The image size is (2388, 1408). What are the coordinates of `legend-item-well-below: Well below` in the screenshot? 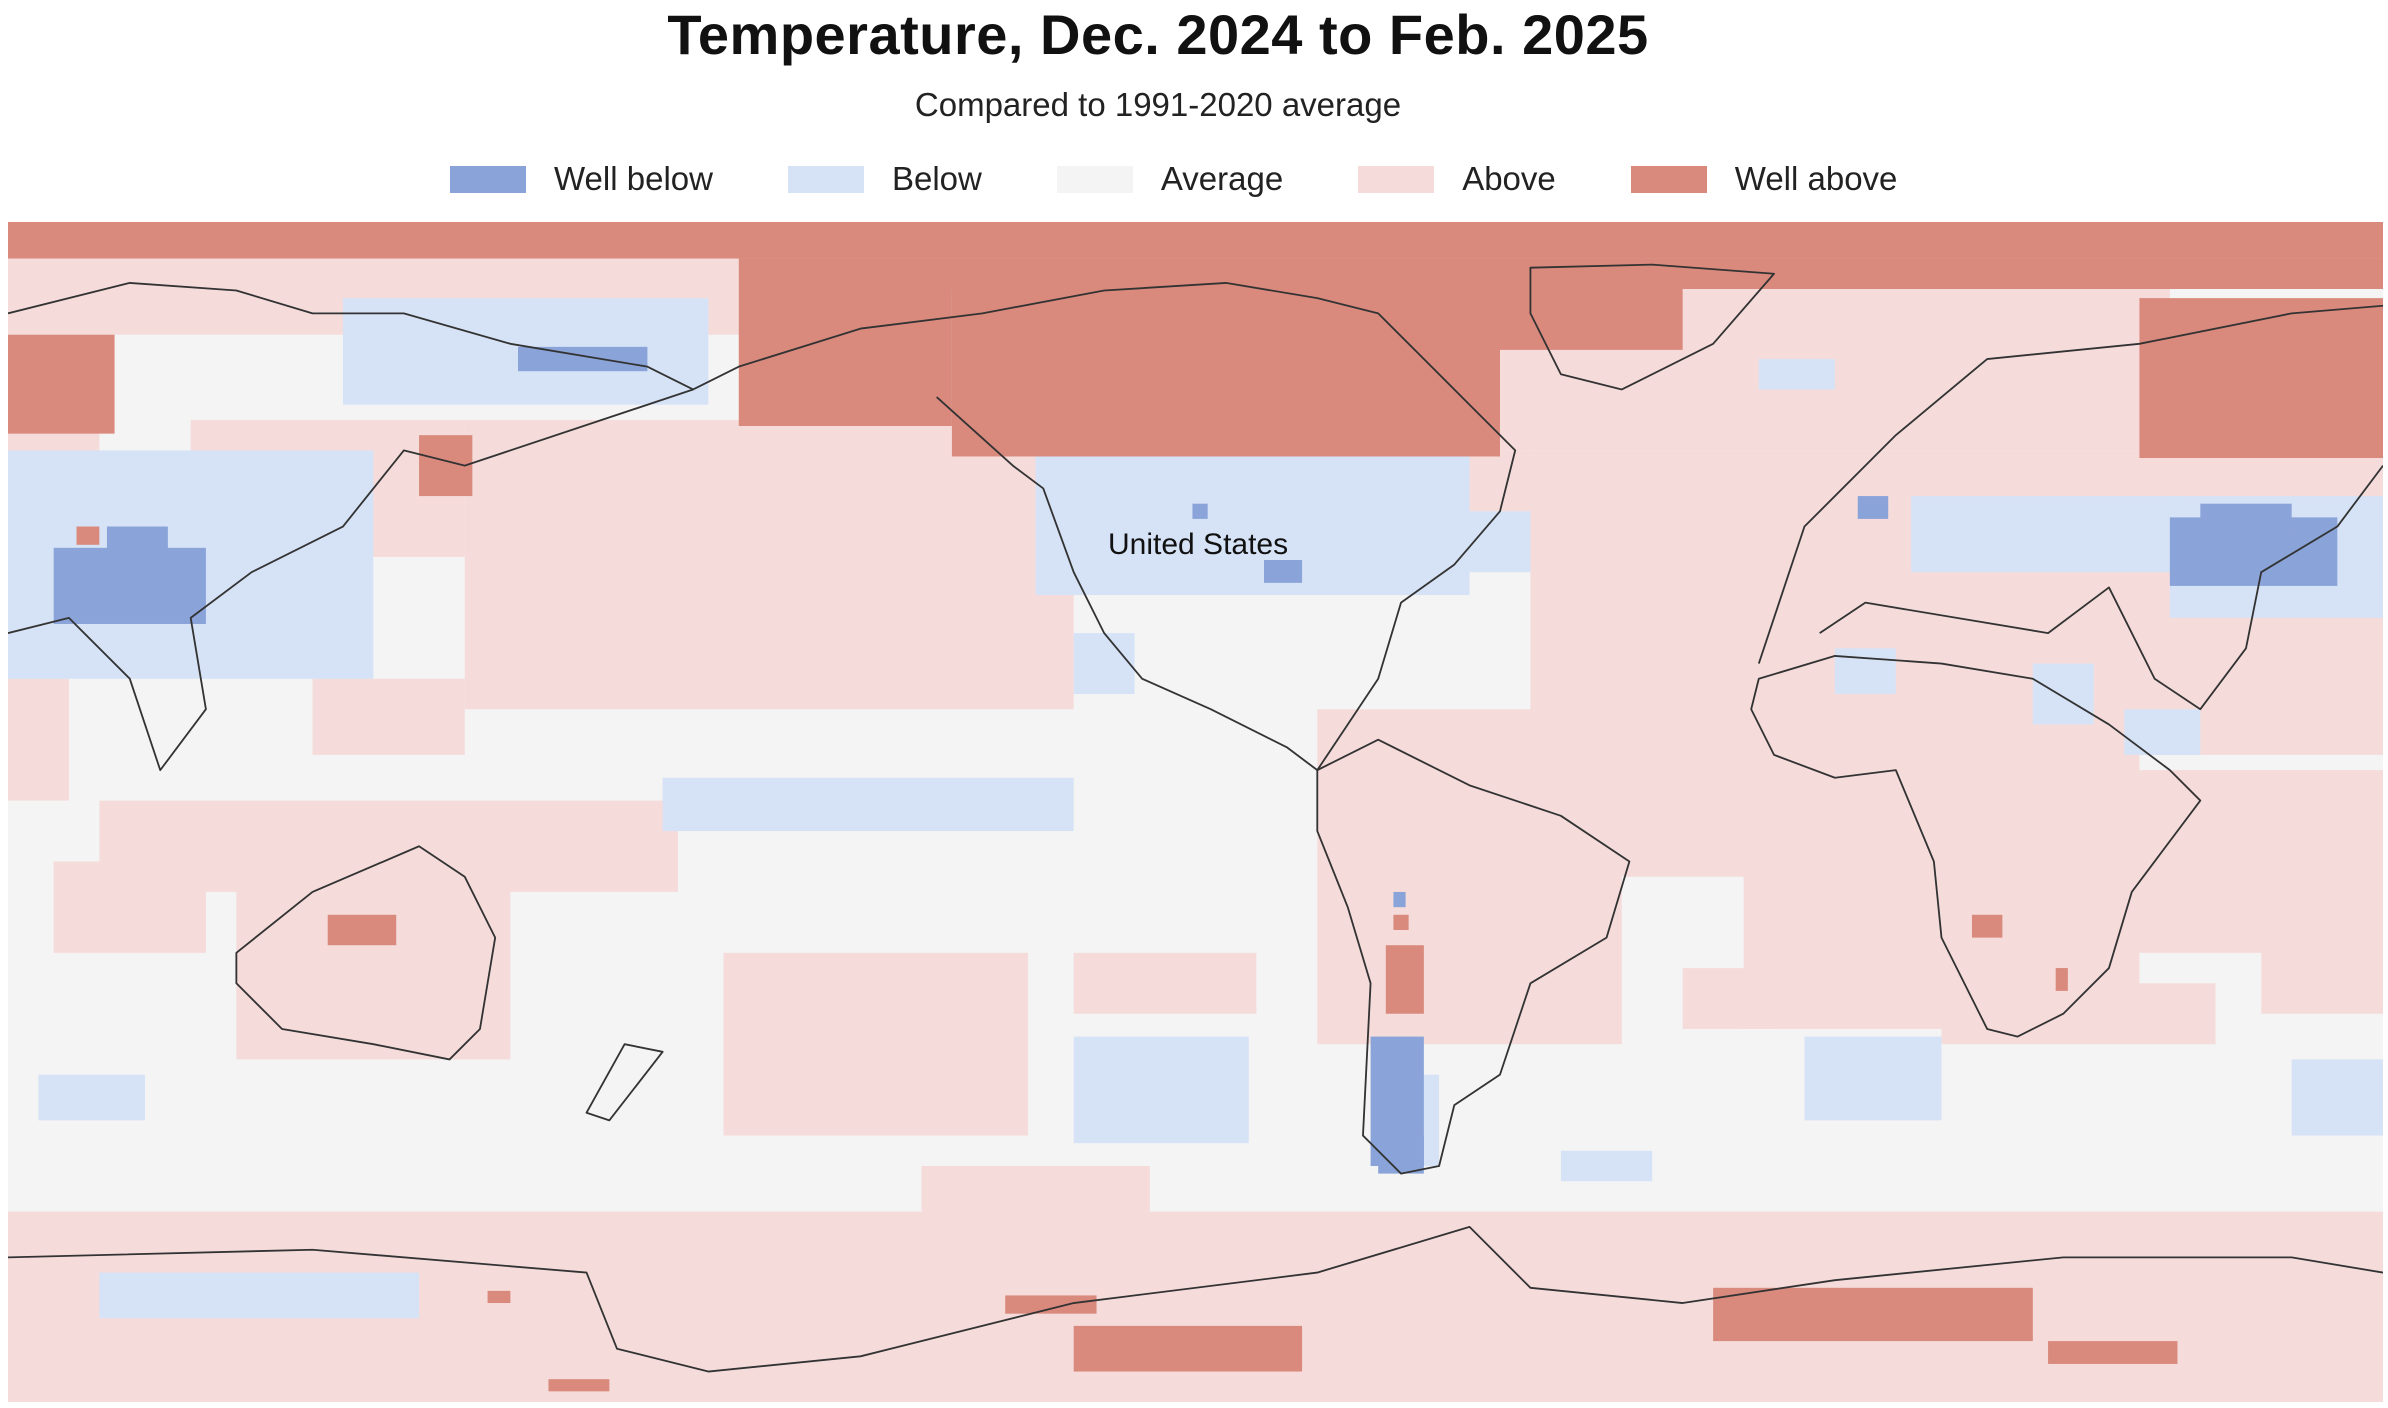 It's located at (581, 179).